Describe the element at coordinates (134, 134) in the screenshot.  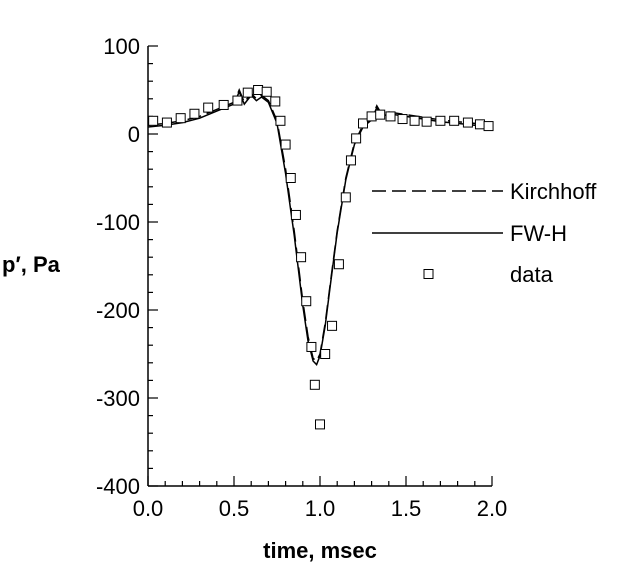
I see `y-tick-label: 0` at that location.